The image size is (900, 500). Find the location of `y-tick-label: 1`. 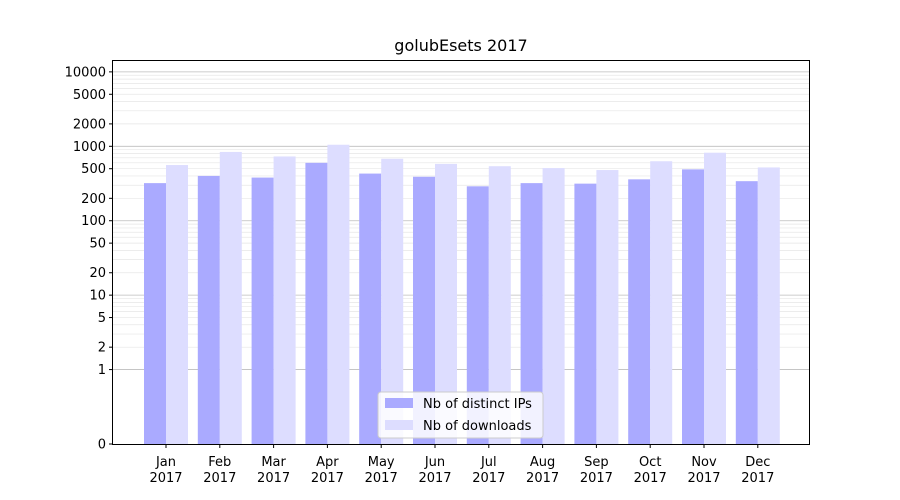

y-tick-label: 1 is located at coordinates (102, 370).